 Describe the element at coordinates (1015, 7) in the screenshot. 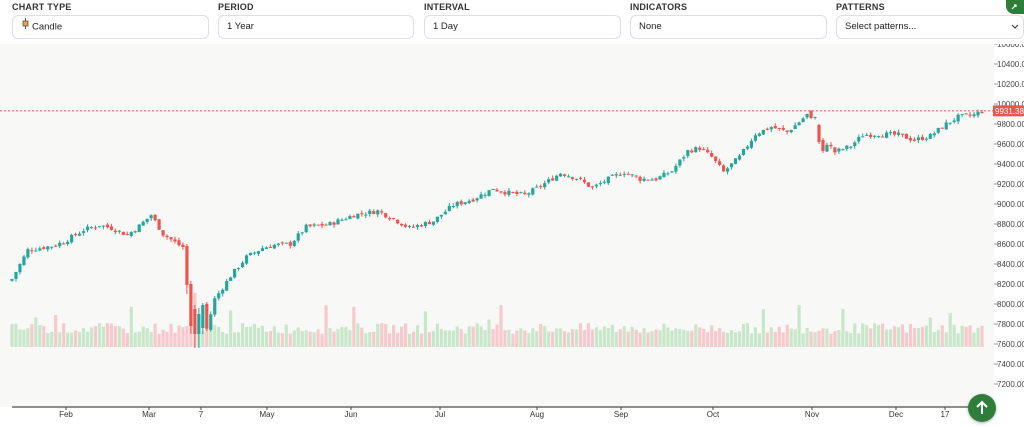

I see `expand-button` at that location.